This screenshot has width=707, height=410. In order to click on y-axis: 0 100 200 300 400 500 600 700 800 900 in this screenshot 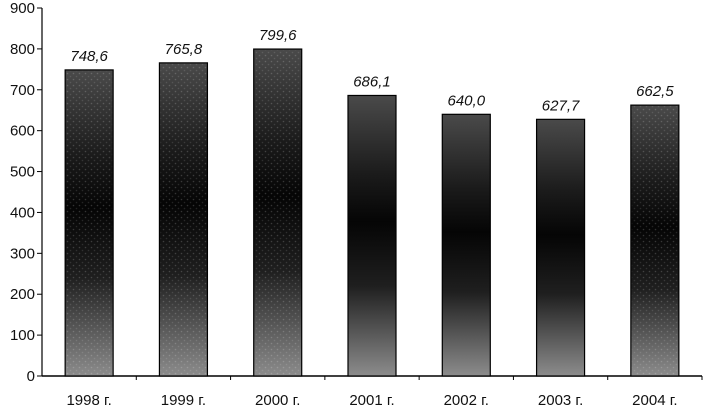, I will do `click(26, 192)`.